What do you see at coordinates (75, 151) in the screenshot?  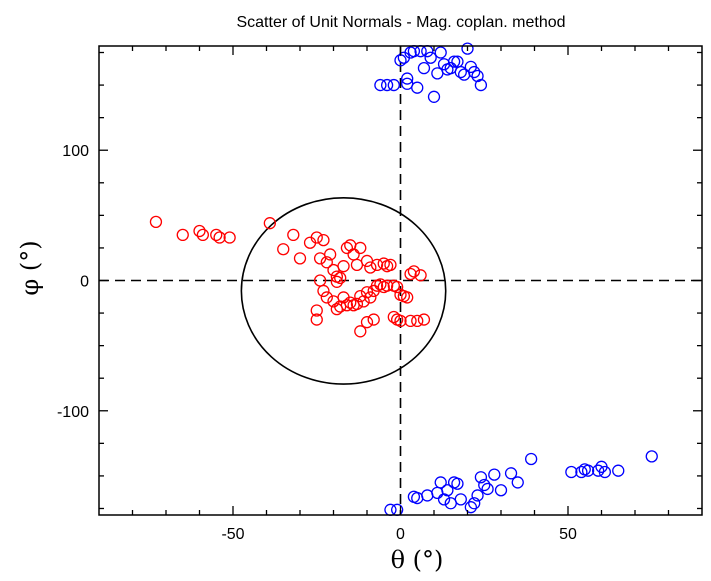 I see `y-tick-label: 100` at bounding box center [75, 151].